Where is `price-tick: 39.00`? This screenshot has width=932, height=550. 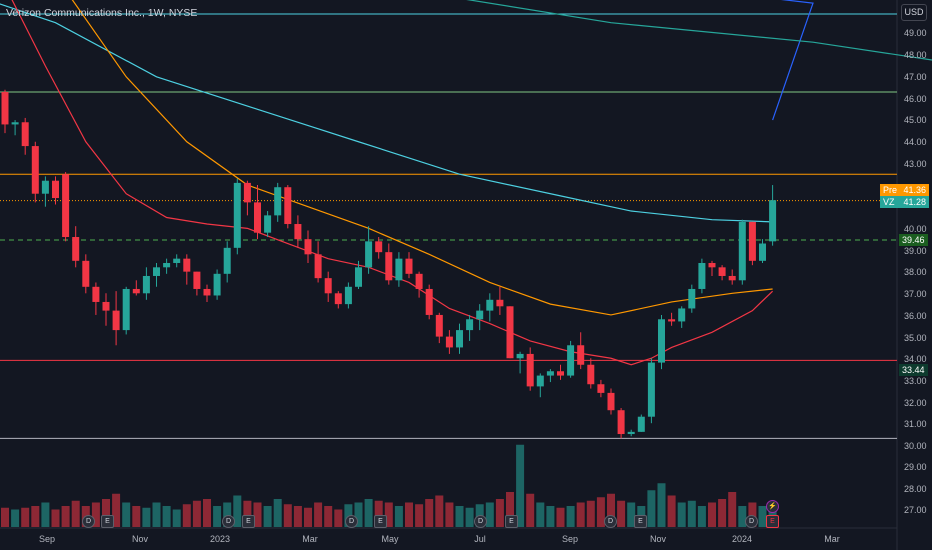 price-tick: 39.00 is located at coordinates (915, 251).